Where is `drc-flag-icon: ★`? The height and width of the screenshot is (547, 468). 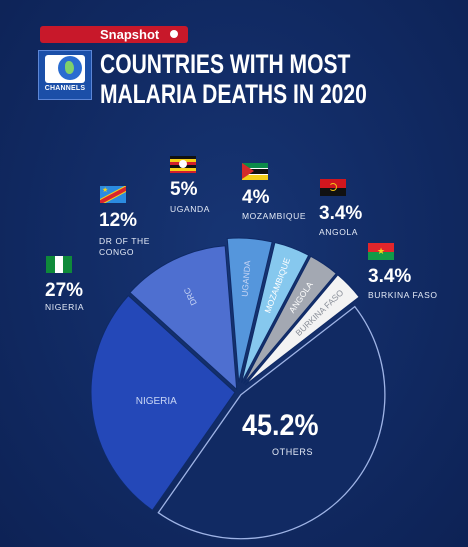 drc-flag-icon: ★ is located at coordinates (113, 194).